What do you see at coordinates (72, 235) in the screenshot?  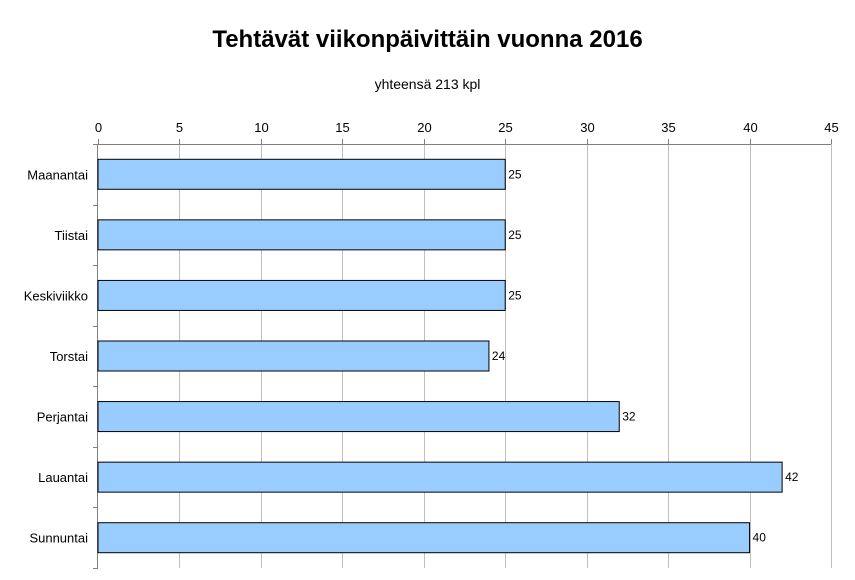 I see `category-label: Tiistai` at bounding box center [72, 235].